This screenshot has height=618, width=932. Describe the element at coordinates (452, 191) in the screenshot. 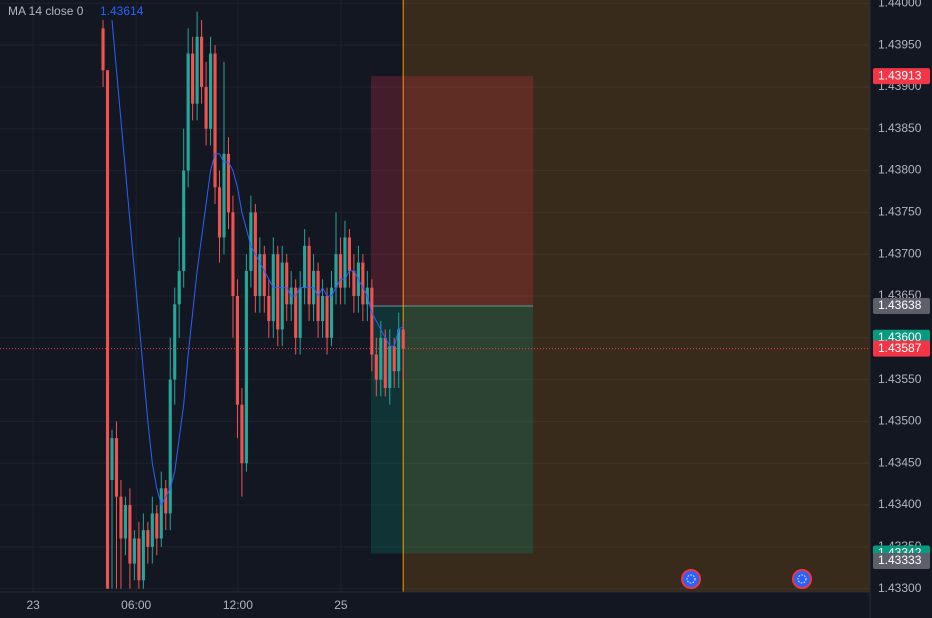

I see `stop-zone` at that location.